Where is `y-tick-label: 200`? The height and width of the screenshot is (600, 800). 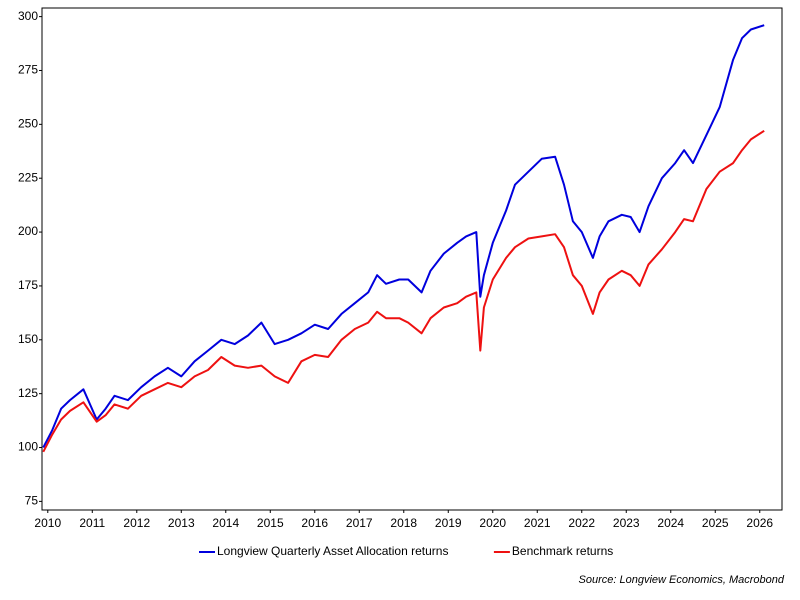 y-tick-label: 200 is located at coordinates (28, 231).